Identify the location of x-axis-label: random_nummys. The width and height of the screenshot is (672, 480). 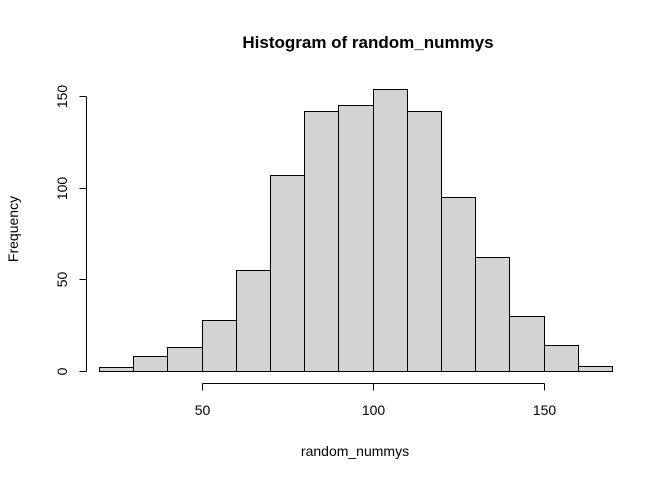
(355, 451).